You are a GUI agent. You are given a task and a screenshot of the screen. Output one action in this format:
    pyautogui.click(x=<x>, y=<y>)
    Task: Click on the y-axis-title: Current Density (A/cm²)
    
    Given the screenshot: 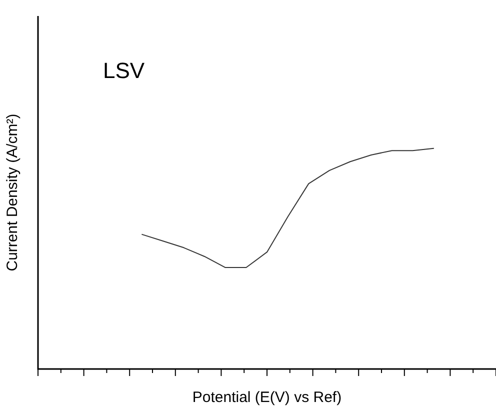 What is the action you would take?
    pyautogui.click(x=13, y=193)
    